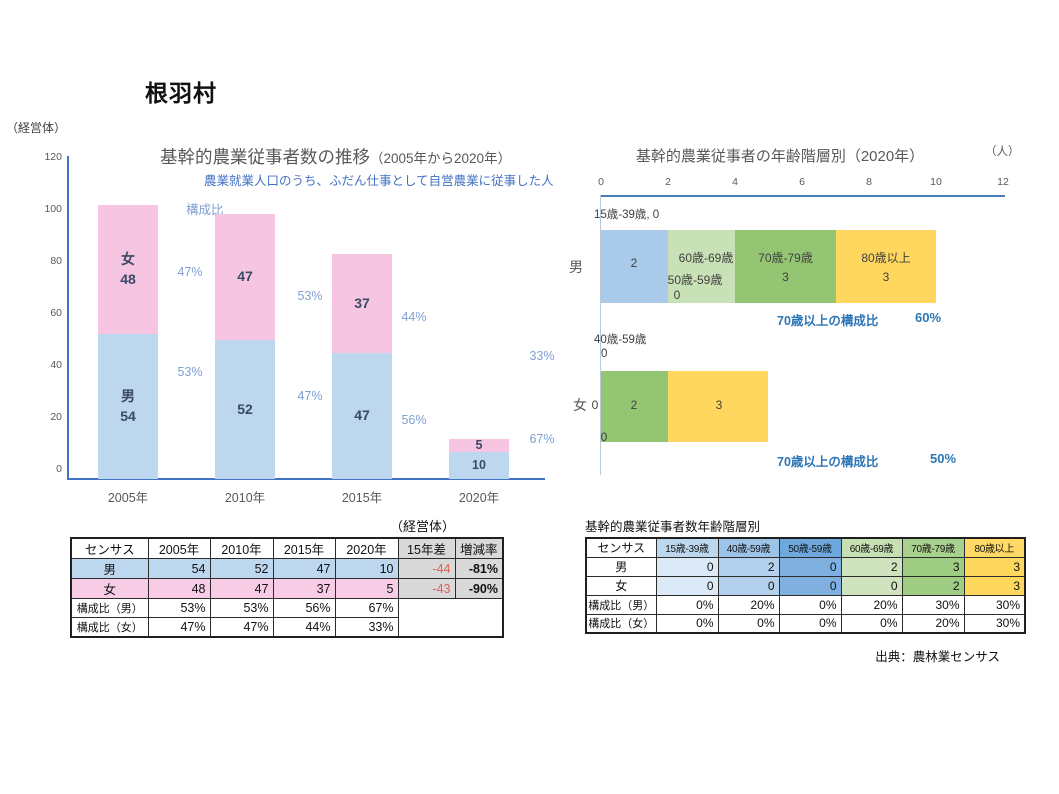 This screenshot has width=1059, height=794. Describe the element at coordinates (785, 277) in the screenshot. I see `male-seg-70-79-value: 3` at that location.